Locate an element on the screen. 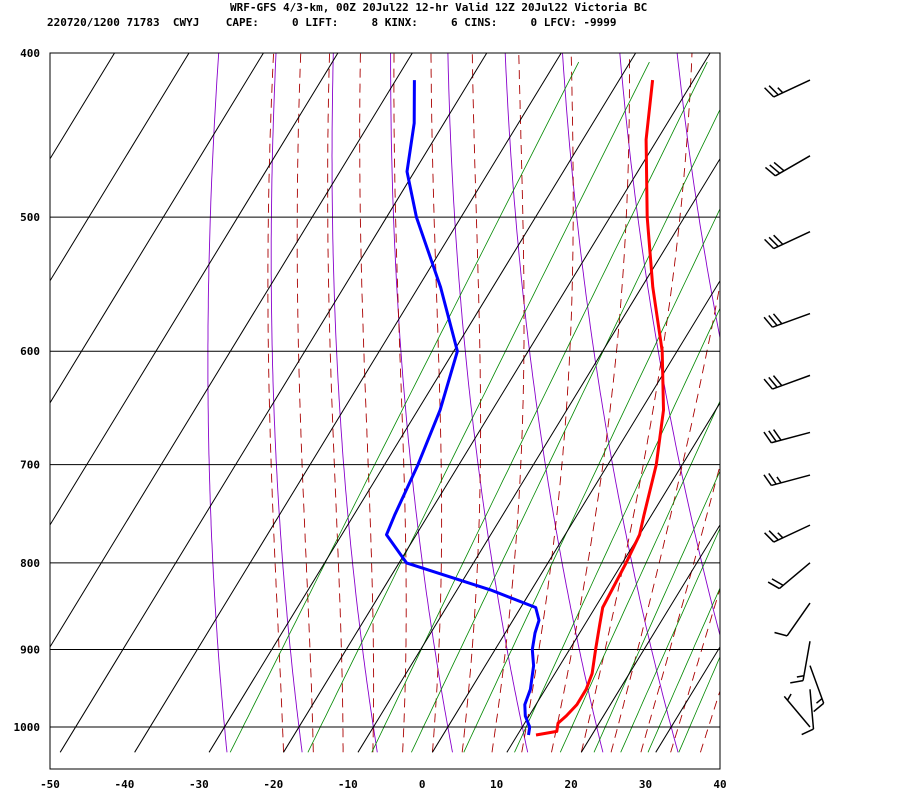 The image size is (900, 800). temperature-tick-label: -30 is located at coordinates (199, 784).